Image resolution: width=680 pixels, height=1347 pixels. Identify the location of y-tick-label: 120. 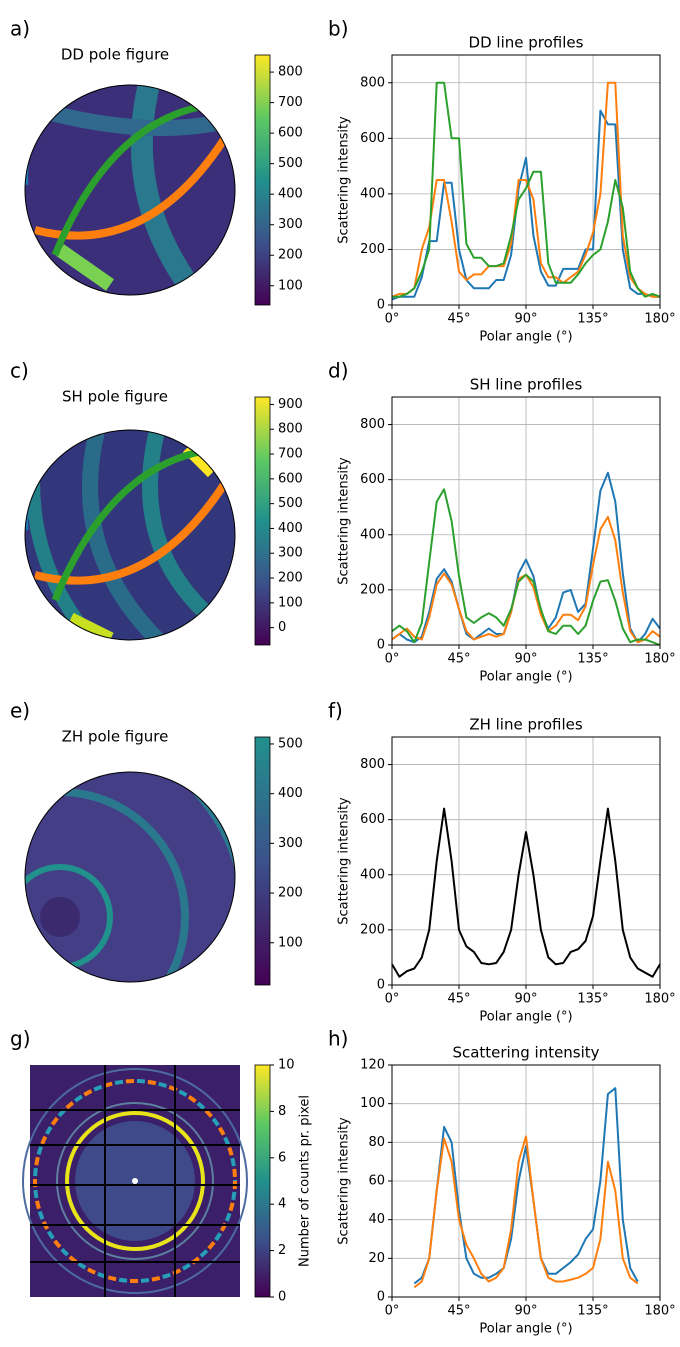
(372, 1065).